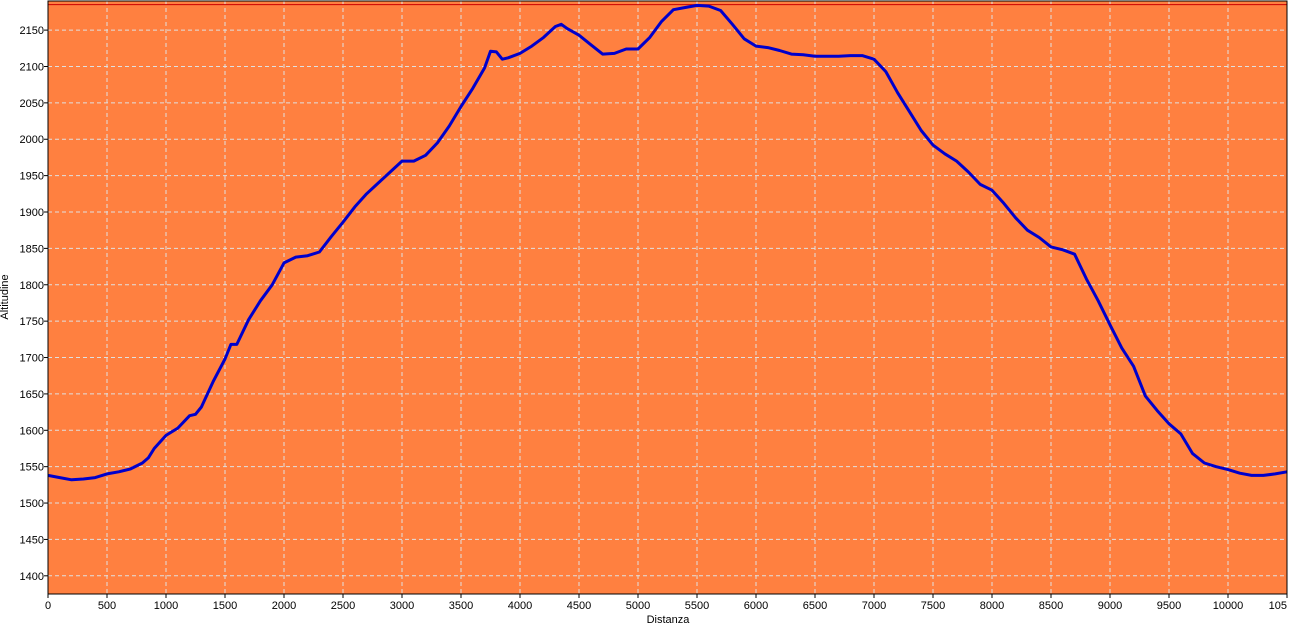 The width and height of the screenshot is (1289, 628). Describe the element at coordinates (32, 140) in the screenshot. I see `y-tick-label: 2000` at that location.